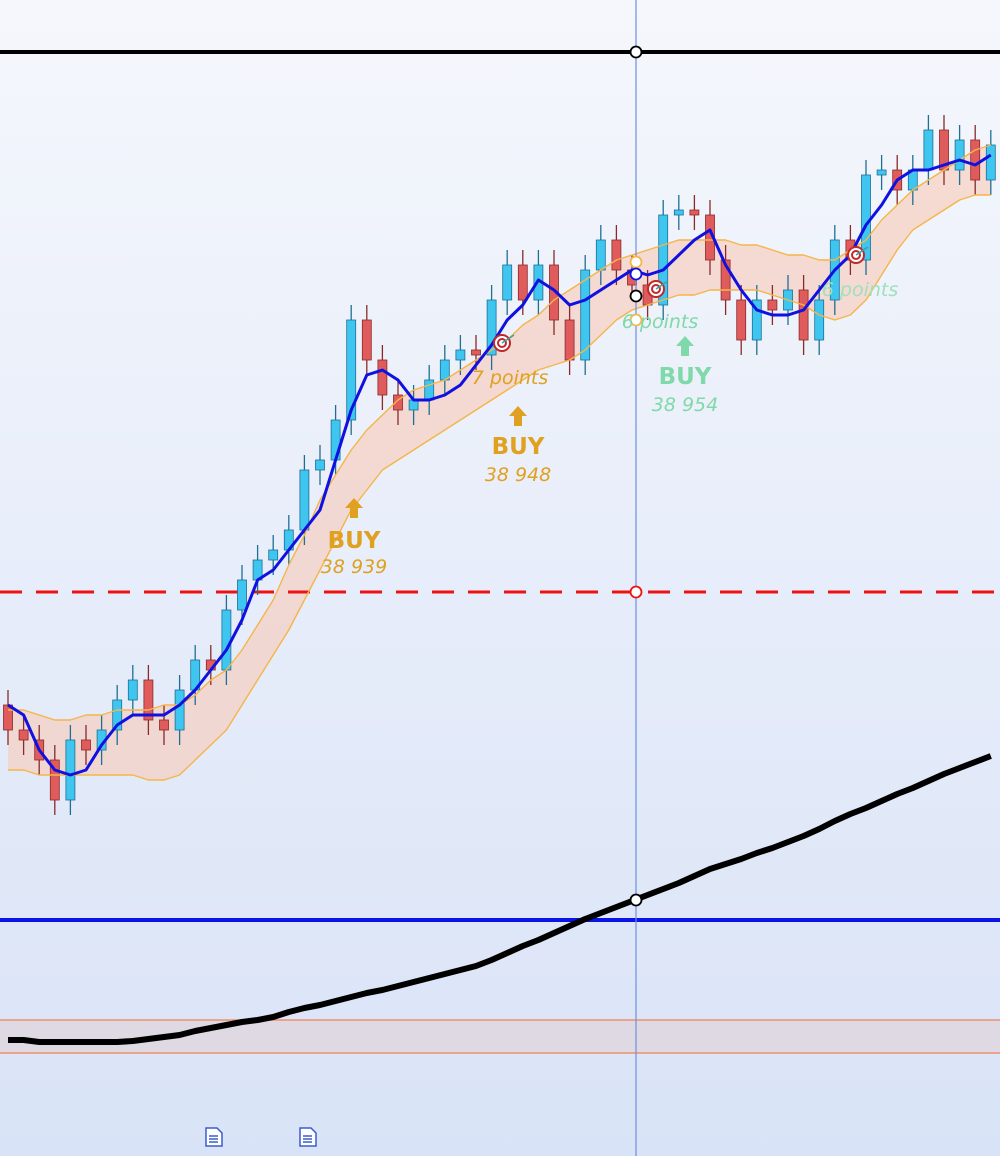  What do you see at coordinates (518, 475) in the screenshot?
I see `signal-price: 38 948` at bounding box center [518, 475].